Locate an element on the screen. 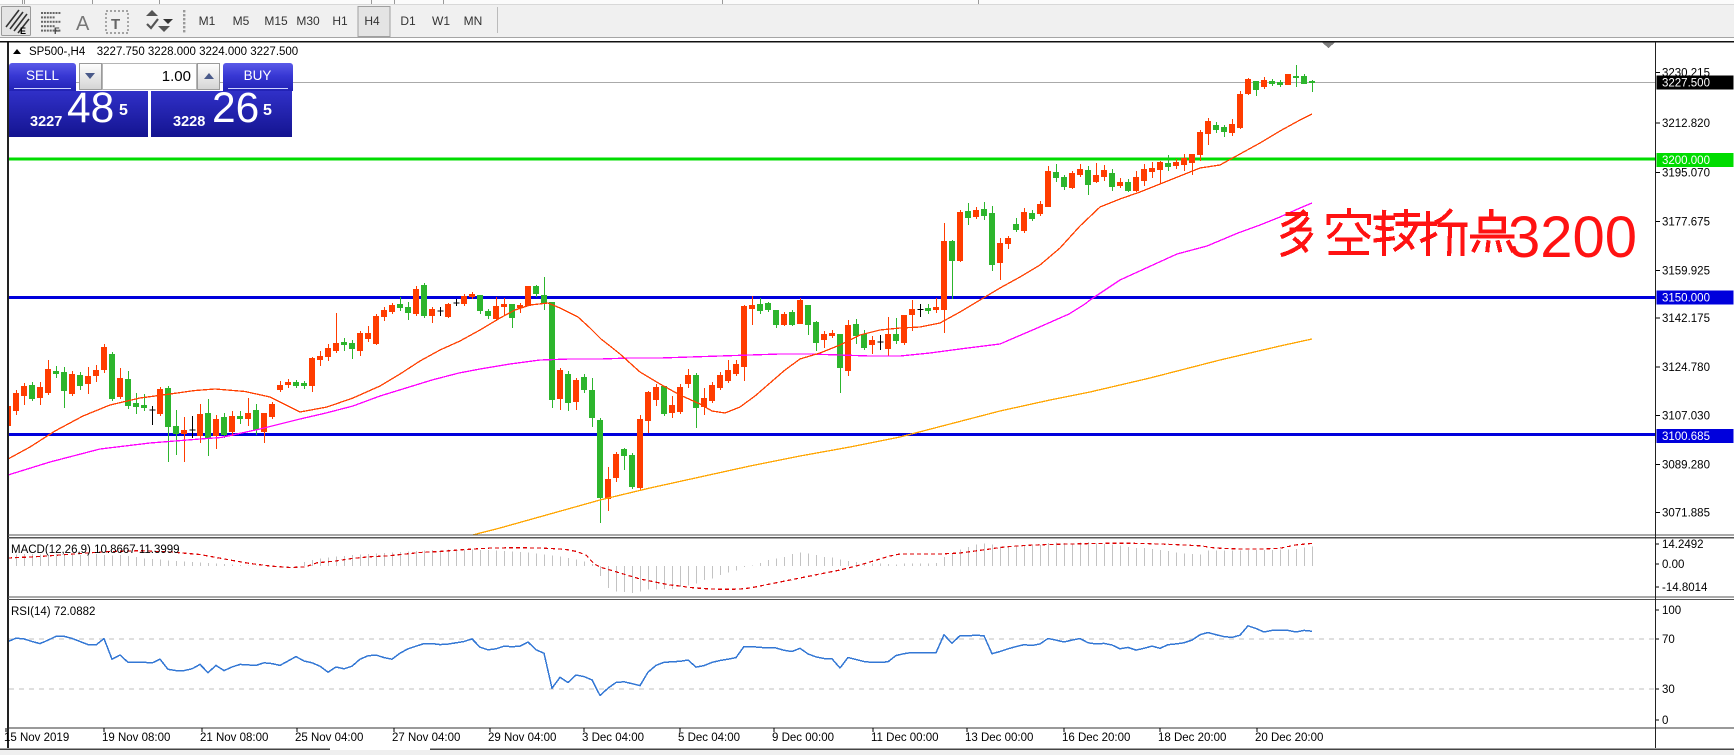 This screenshot has height=755, width=1734. svg-text: 11 Dec 00:00 is located at coordinates (905, 738).